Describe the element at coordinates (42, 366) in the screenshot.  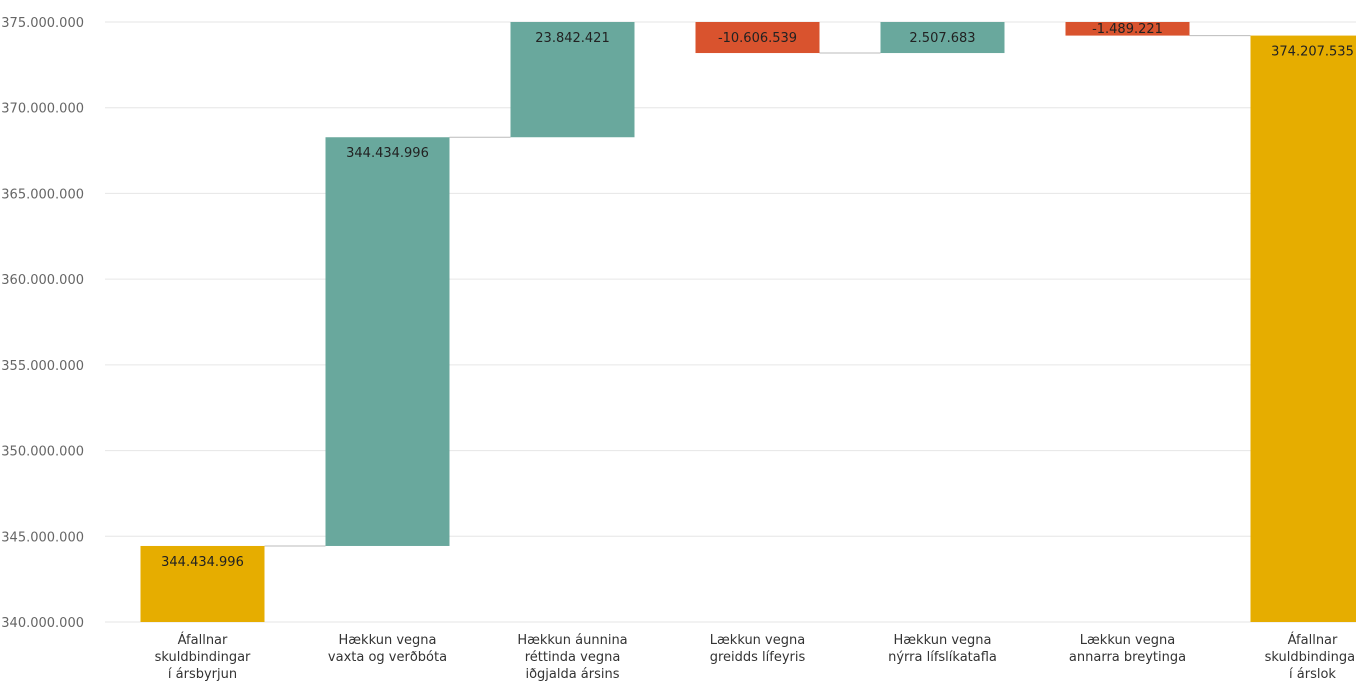
I see `y-tick-label: 355.000.000` at that location.